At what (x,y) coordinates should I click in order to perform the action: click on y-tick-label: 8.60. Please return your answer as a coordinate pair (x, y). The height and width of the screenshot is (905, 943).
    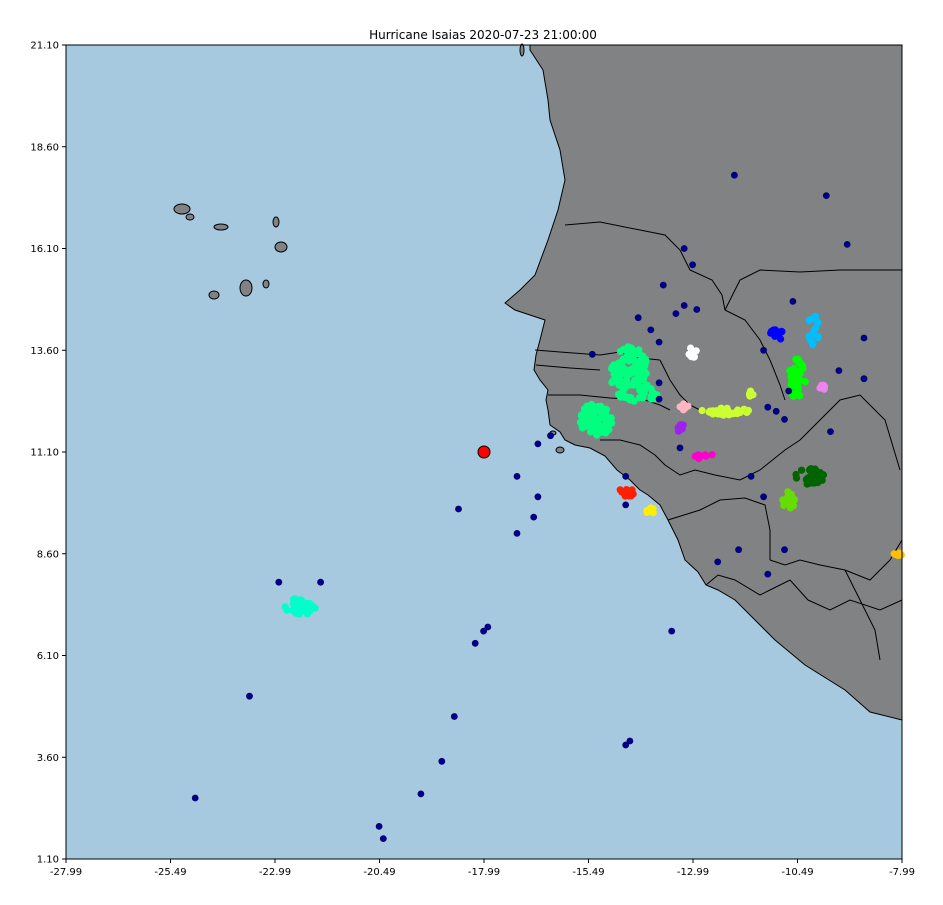
    Looking at the image, I should click on (48, 554).